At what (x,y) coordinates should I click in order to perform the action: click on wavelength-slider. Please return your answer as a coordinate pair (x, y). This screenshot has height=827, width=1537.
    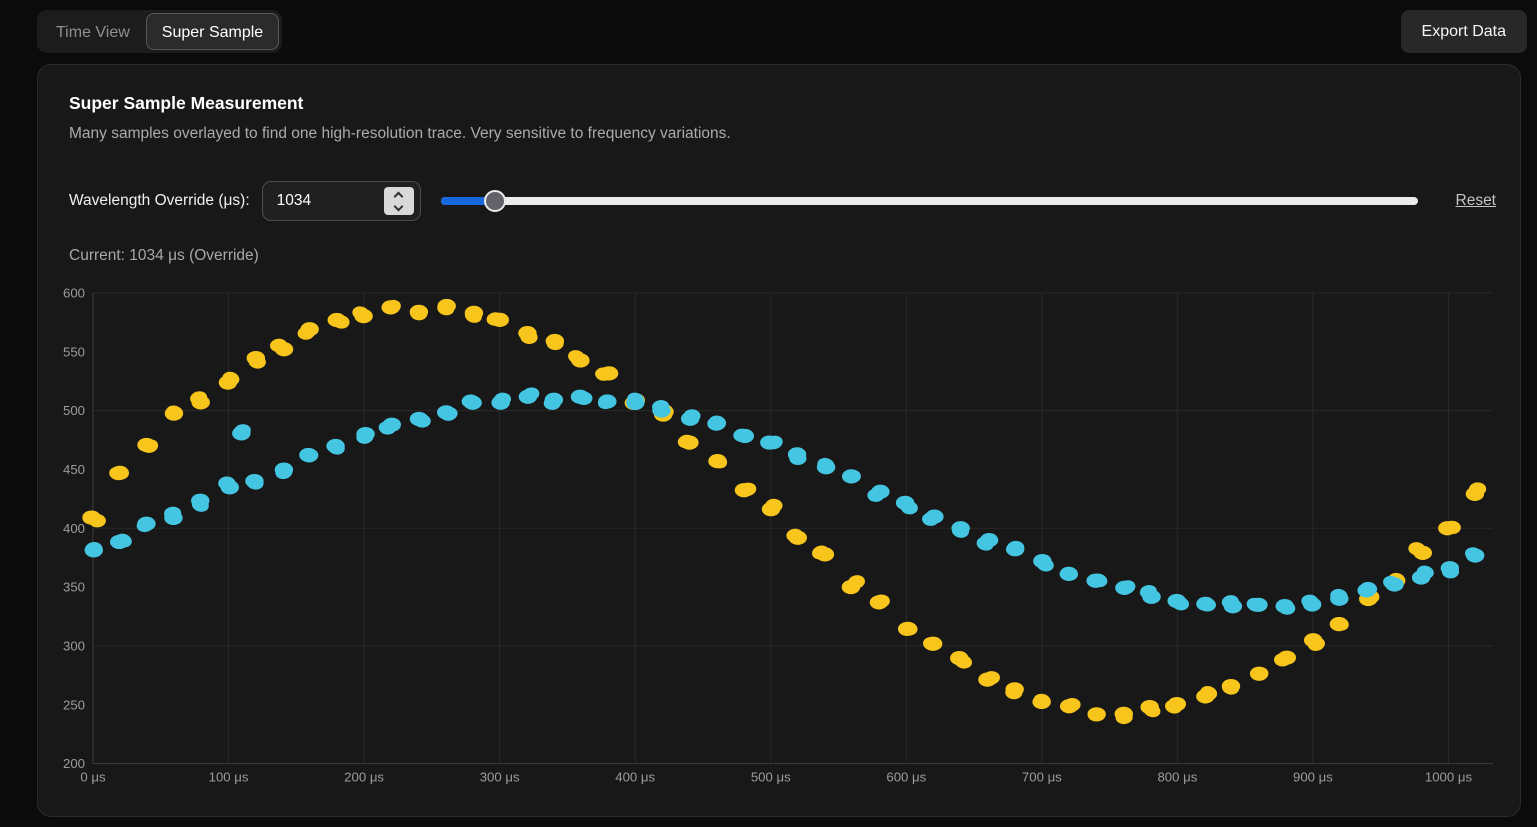
    Looking at the image, I should click on (929, 201).